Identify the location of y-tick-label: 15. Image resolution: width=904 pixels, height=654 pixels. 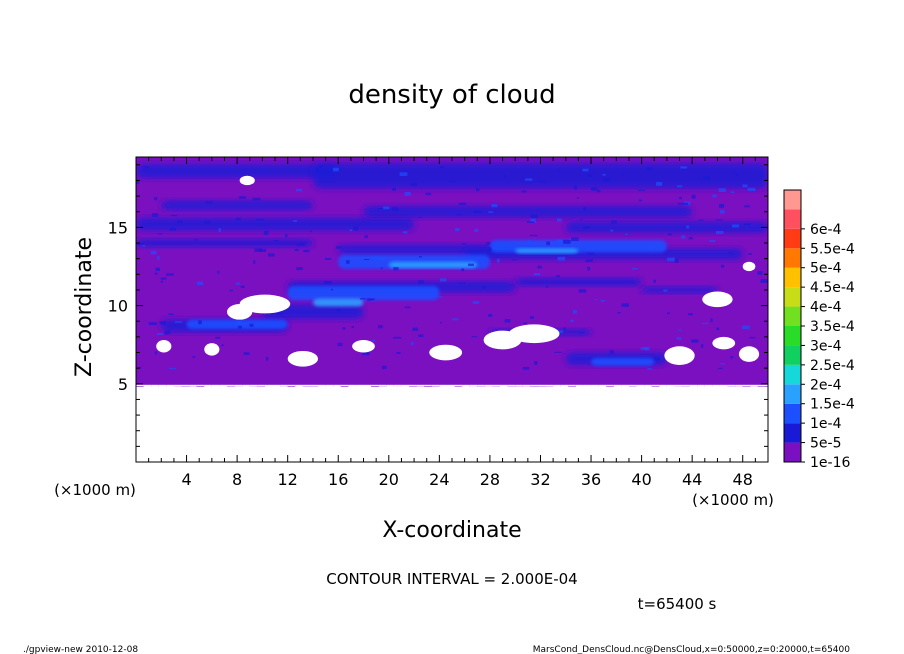
(118, 227).